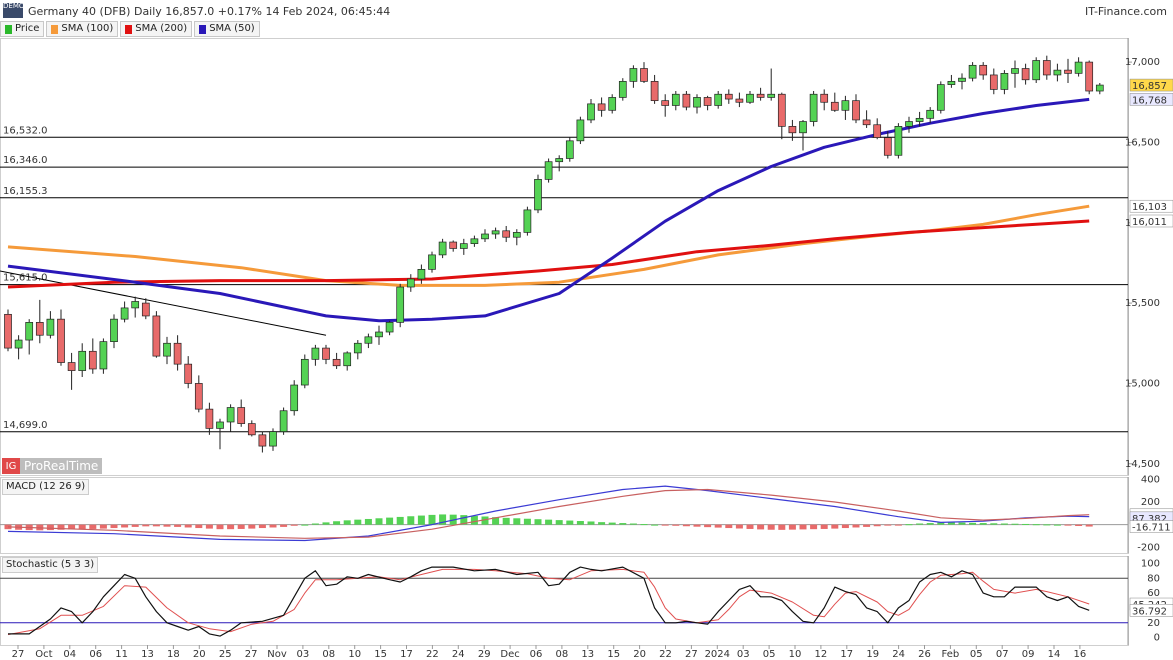 This screenshot has width=1173, height=660. Describe the element at coordinates (156, 29) in the screenshot. I see `legend-item-sma200: SMA (200)` at that location.